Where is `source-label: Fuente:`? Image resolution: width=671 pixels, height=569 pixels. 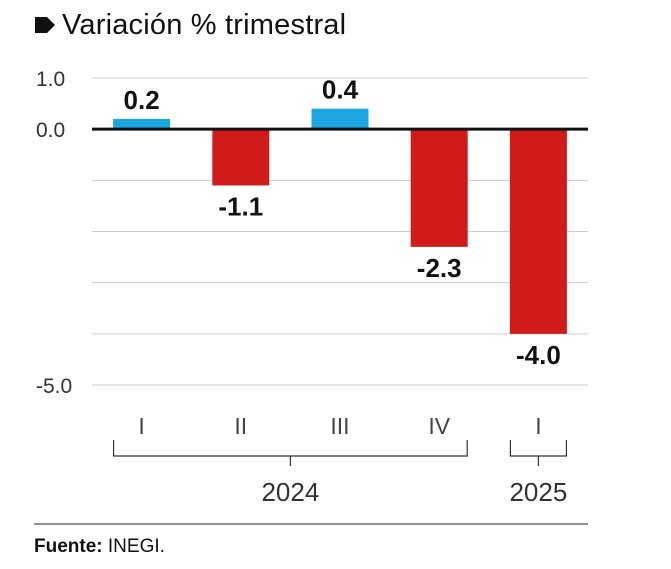
source-label: Fuente: is located at coordinates (68, 546).